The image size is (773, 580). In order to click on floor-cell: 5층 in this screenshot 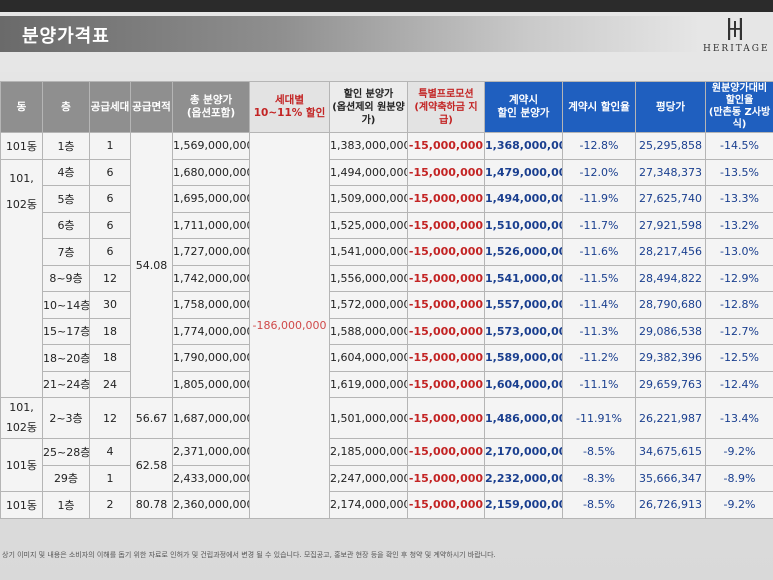, I will do `click(66, 199)`.